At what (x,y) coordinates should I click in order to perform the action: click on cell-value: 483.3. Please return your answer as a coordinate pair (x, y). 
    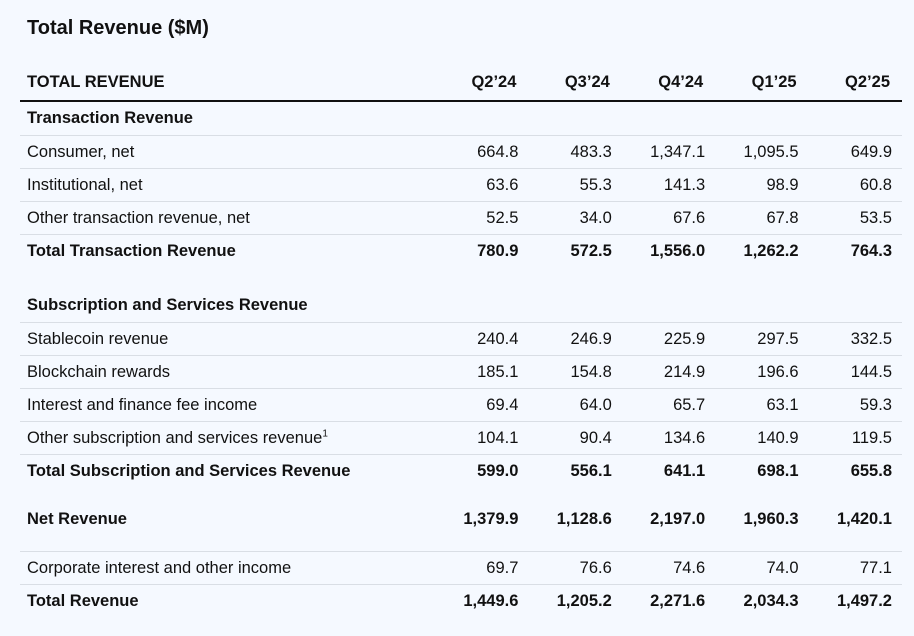
    Looking at the image, I should click on (575, 152).